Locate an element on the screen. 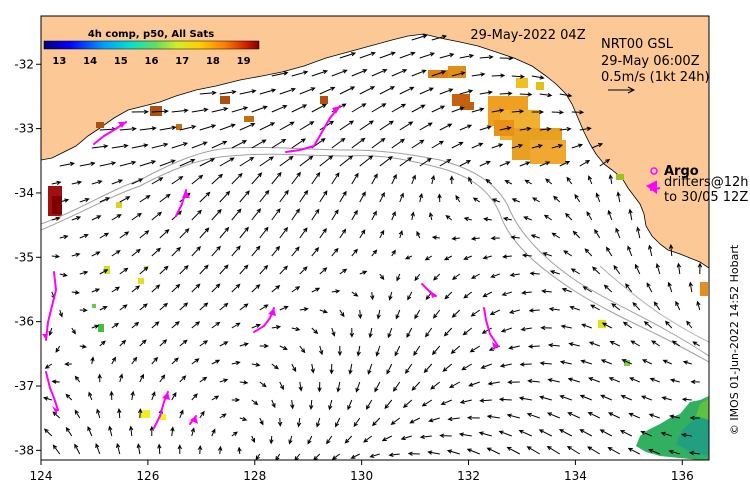 Image resolution: width=750 pixels, height=496 pixels. scale-arrow is located at coordinates (622, 90).